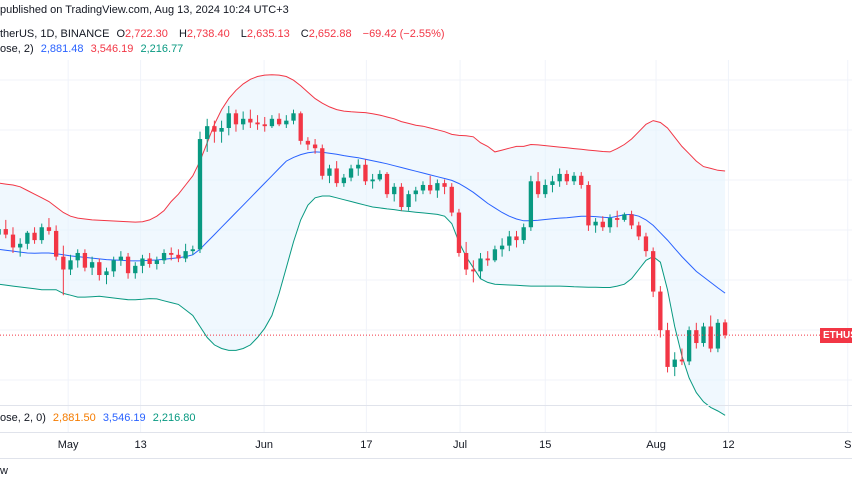  I want to click on low-number: 2,635.13, so click(268, 34).